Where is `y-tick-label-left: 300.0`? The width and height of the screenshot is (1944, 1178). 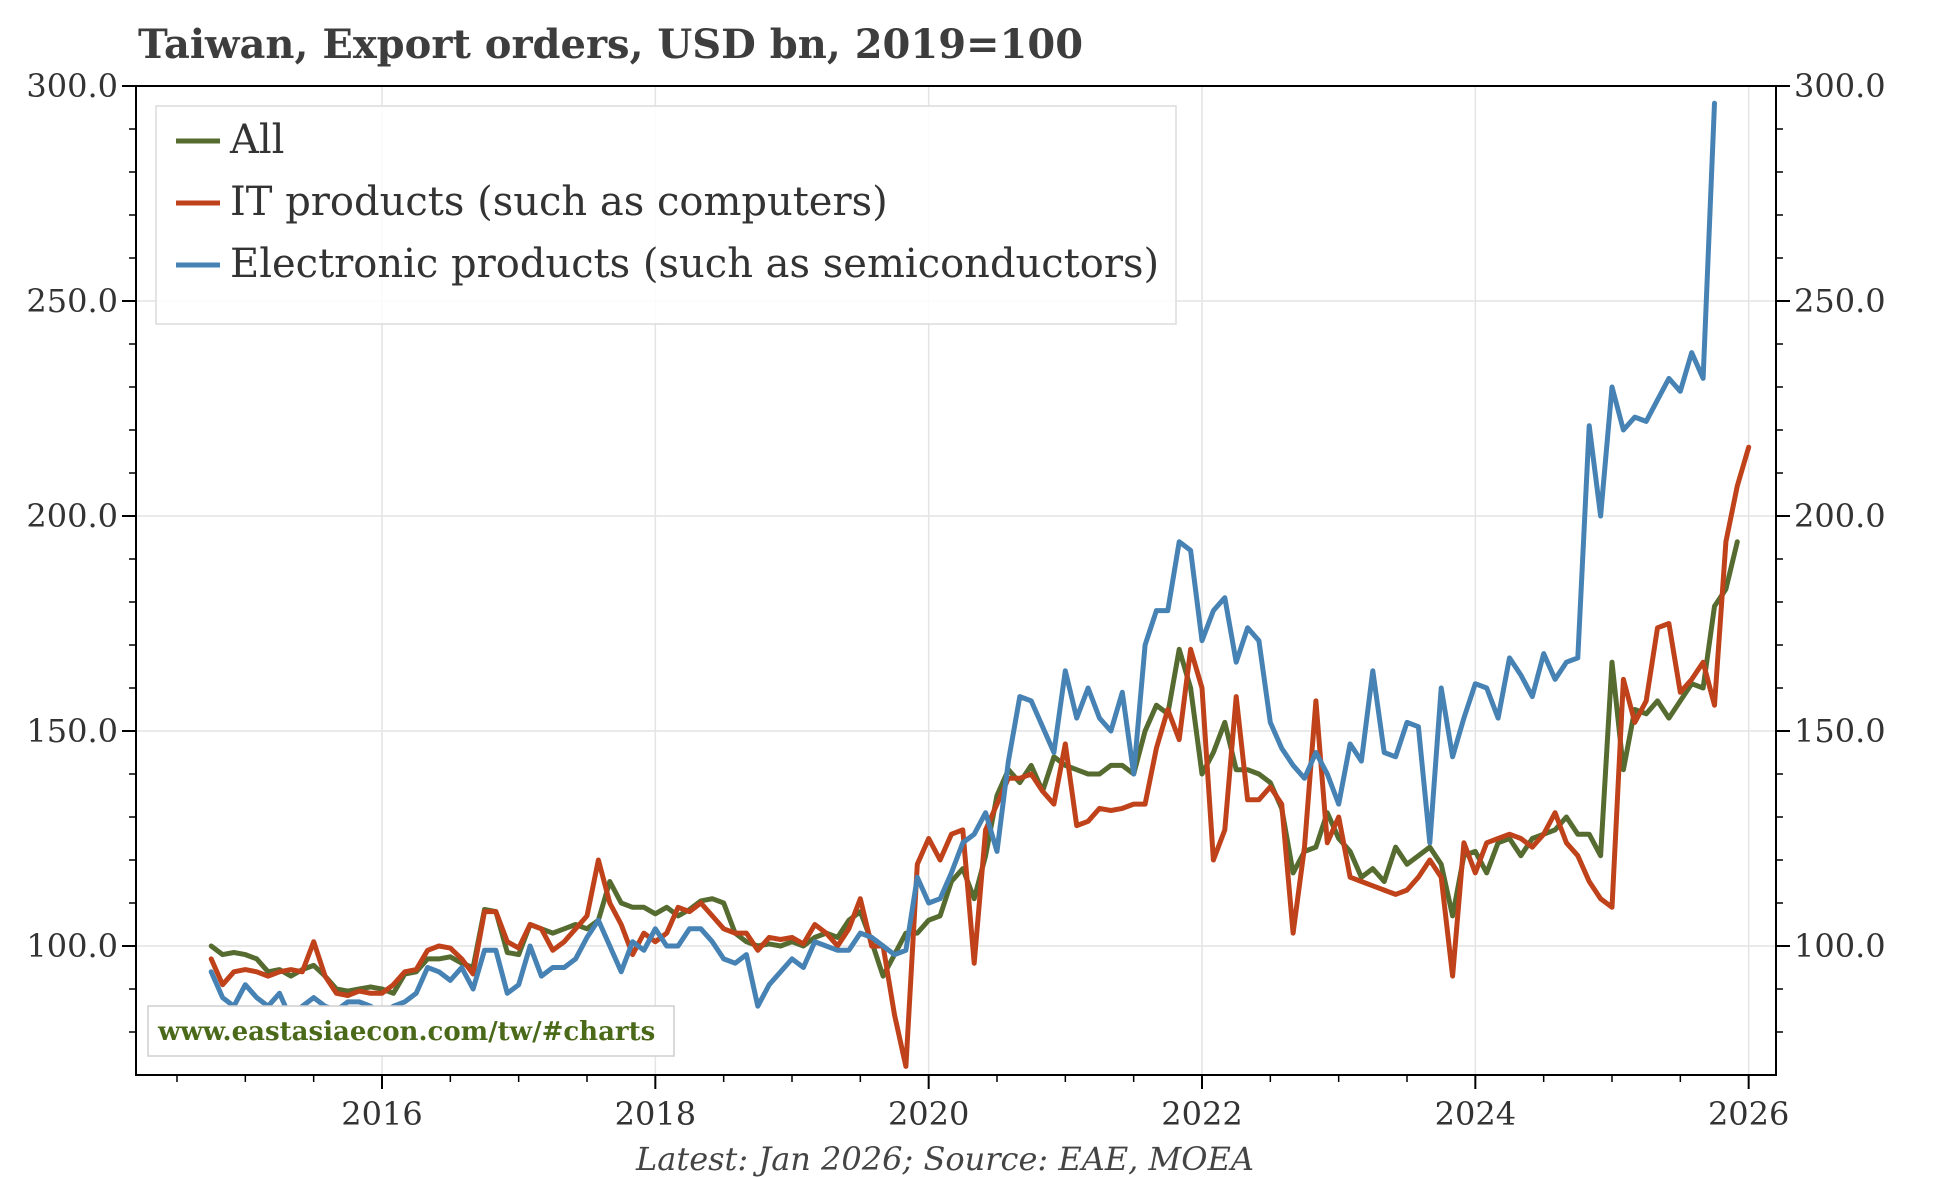 y-tick-label-left: 300.0 is located at coordinates (72, 86).